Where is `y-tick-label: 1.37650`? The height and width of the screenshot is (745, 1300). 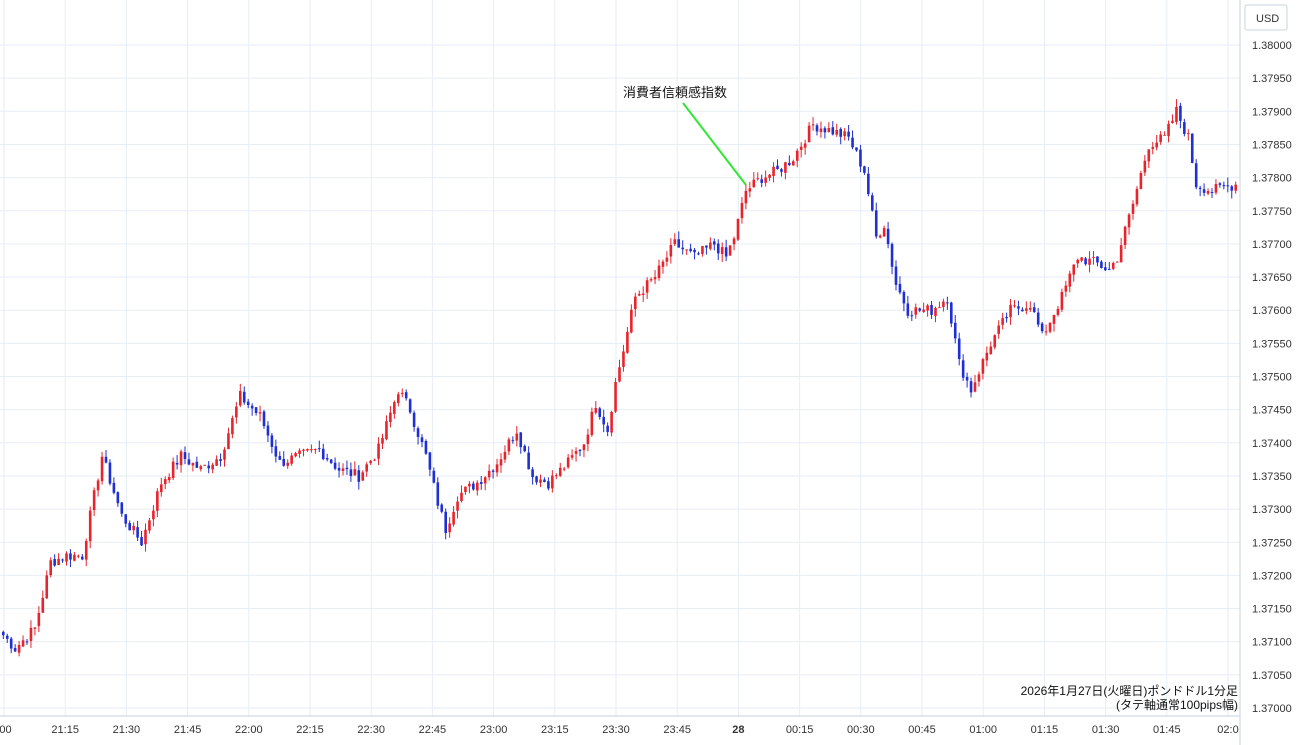
y-tick-label: 1.37650 is located at coordinates (1272, 278).